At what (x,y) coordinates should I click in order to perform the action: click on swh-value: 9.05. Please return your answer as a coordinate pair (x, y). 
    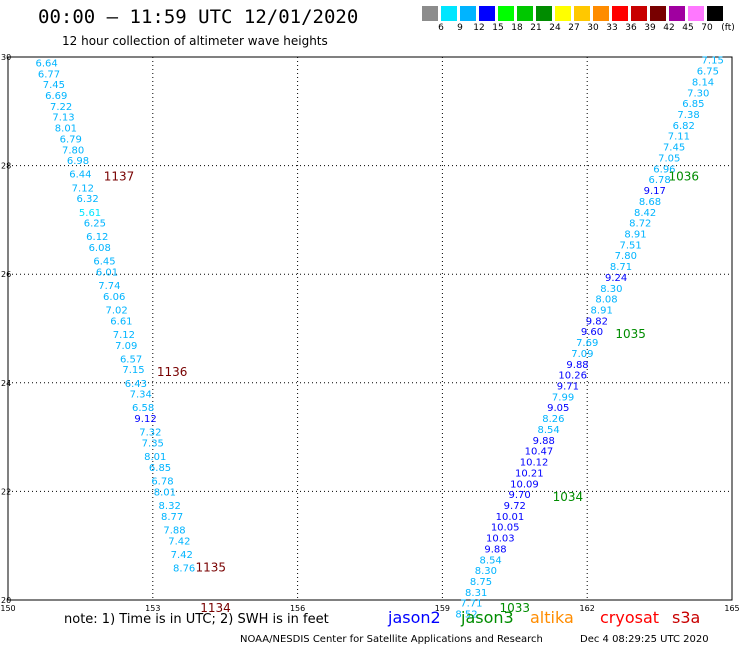
    Looking at the image, I should click on (558, 408).